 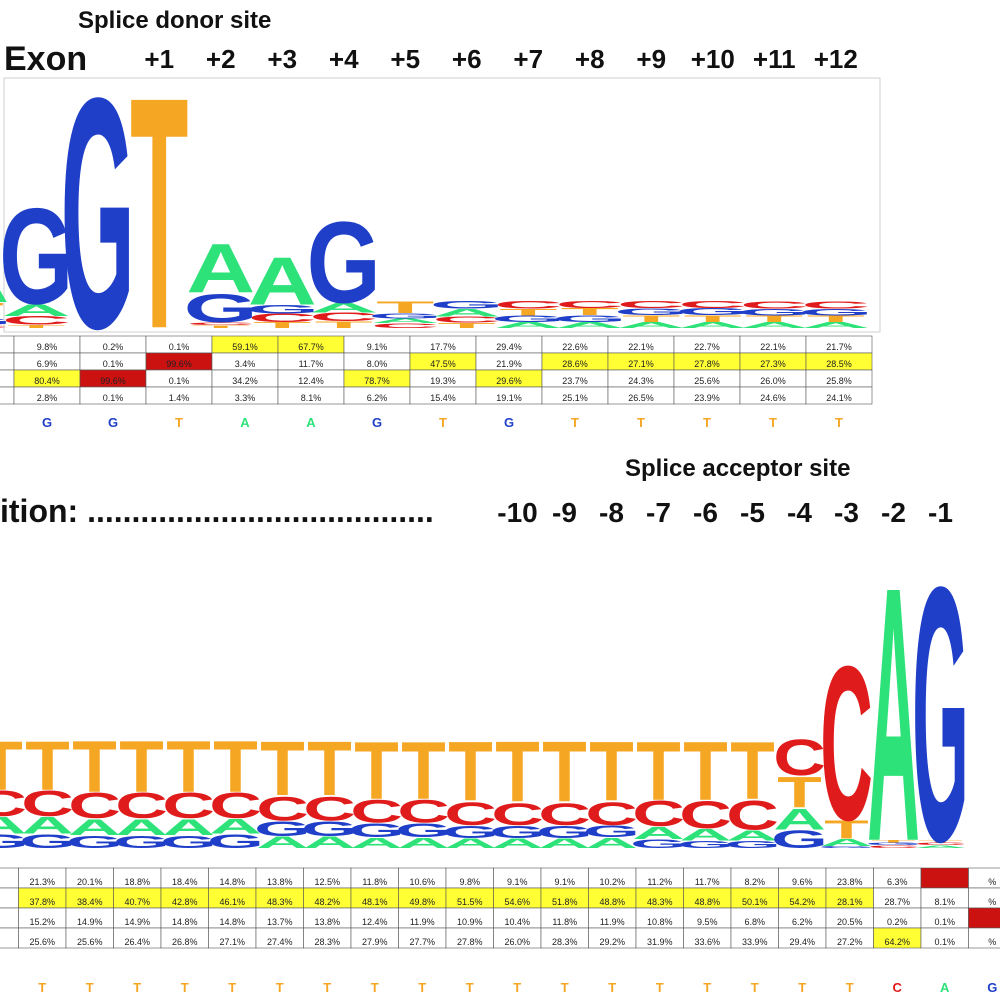 I want to click on position-label: -1, so click(x=940, y=512).